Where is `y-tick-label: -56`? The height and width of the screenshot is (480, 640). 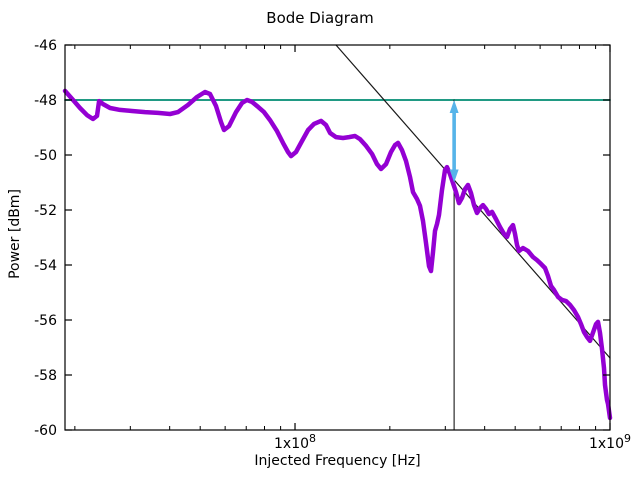 y-tick-label: -56 is located at coordinates (45, 321).